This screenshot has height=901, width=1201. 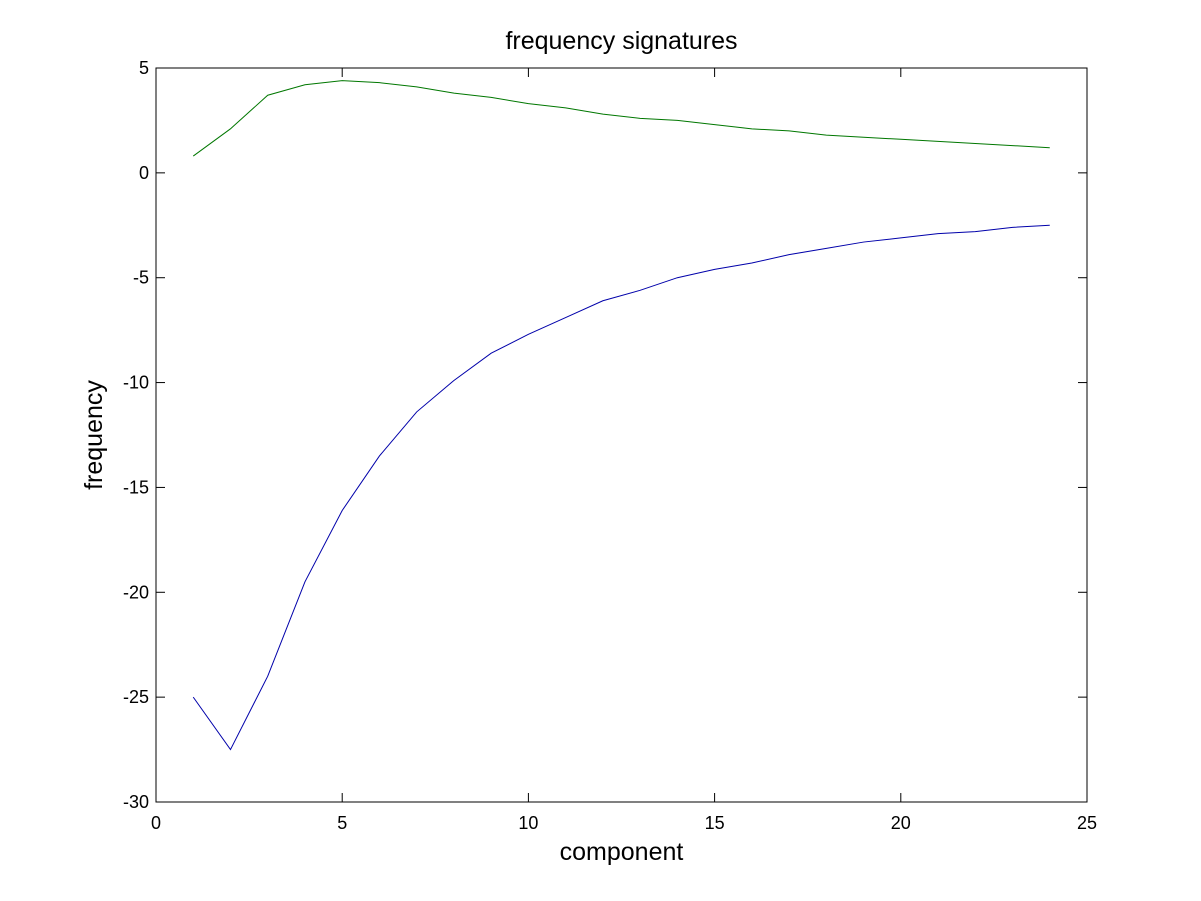 What do you see at coordinates (528, 823) in the screenshot?
I see `x-tick-label: 10` at bounding box center [528, 823].